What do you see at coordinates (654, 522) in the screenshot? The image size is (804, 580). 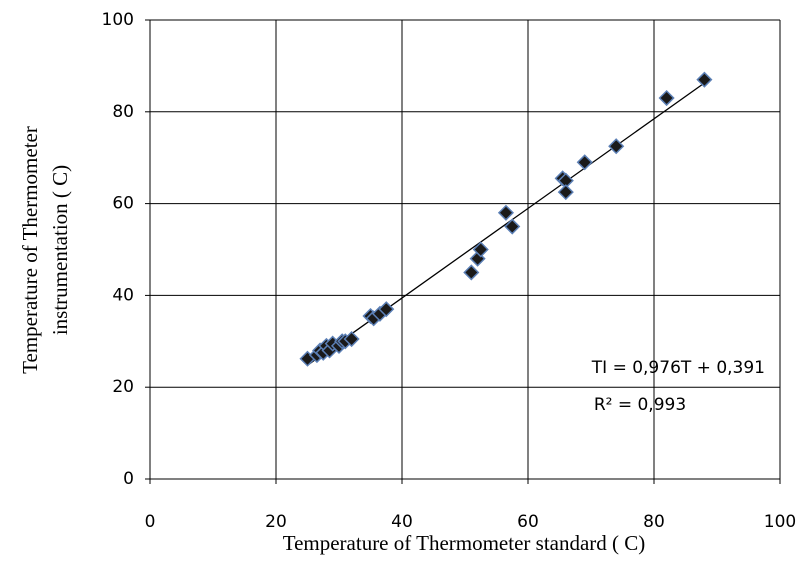 I see `x-tick-label: 80` at bounding box center [654, 522].